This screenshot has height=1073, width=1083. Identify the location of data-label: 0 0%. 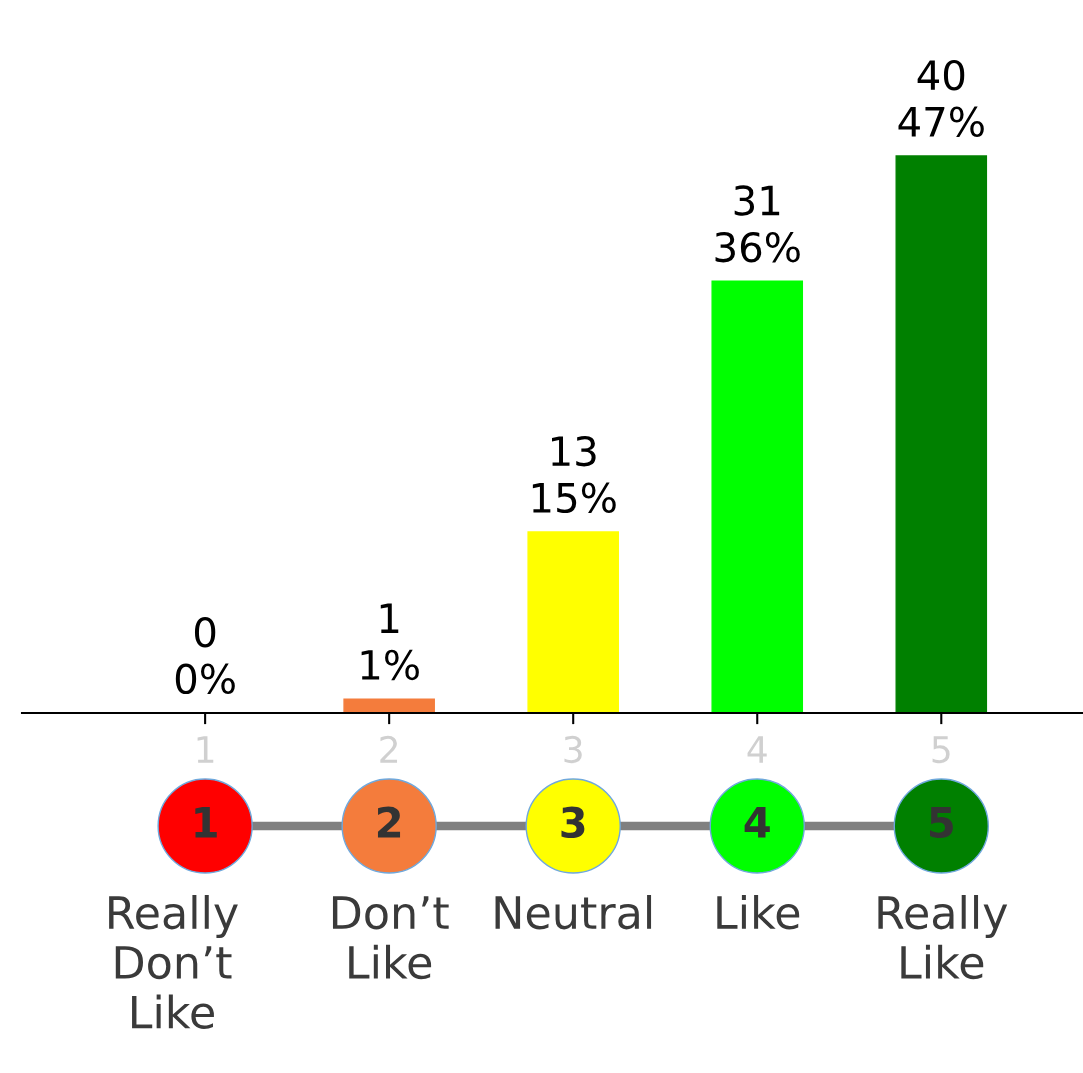
(205, 655).